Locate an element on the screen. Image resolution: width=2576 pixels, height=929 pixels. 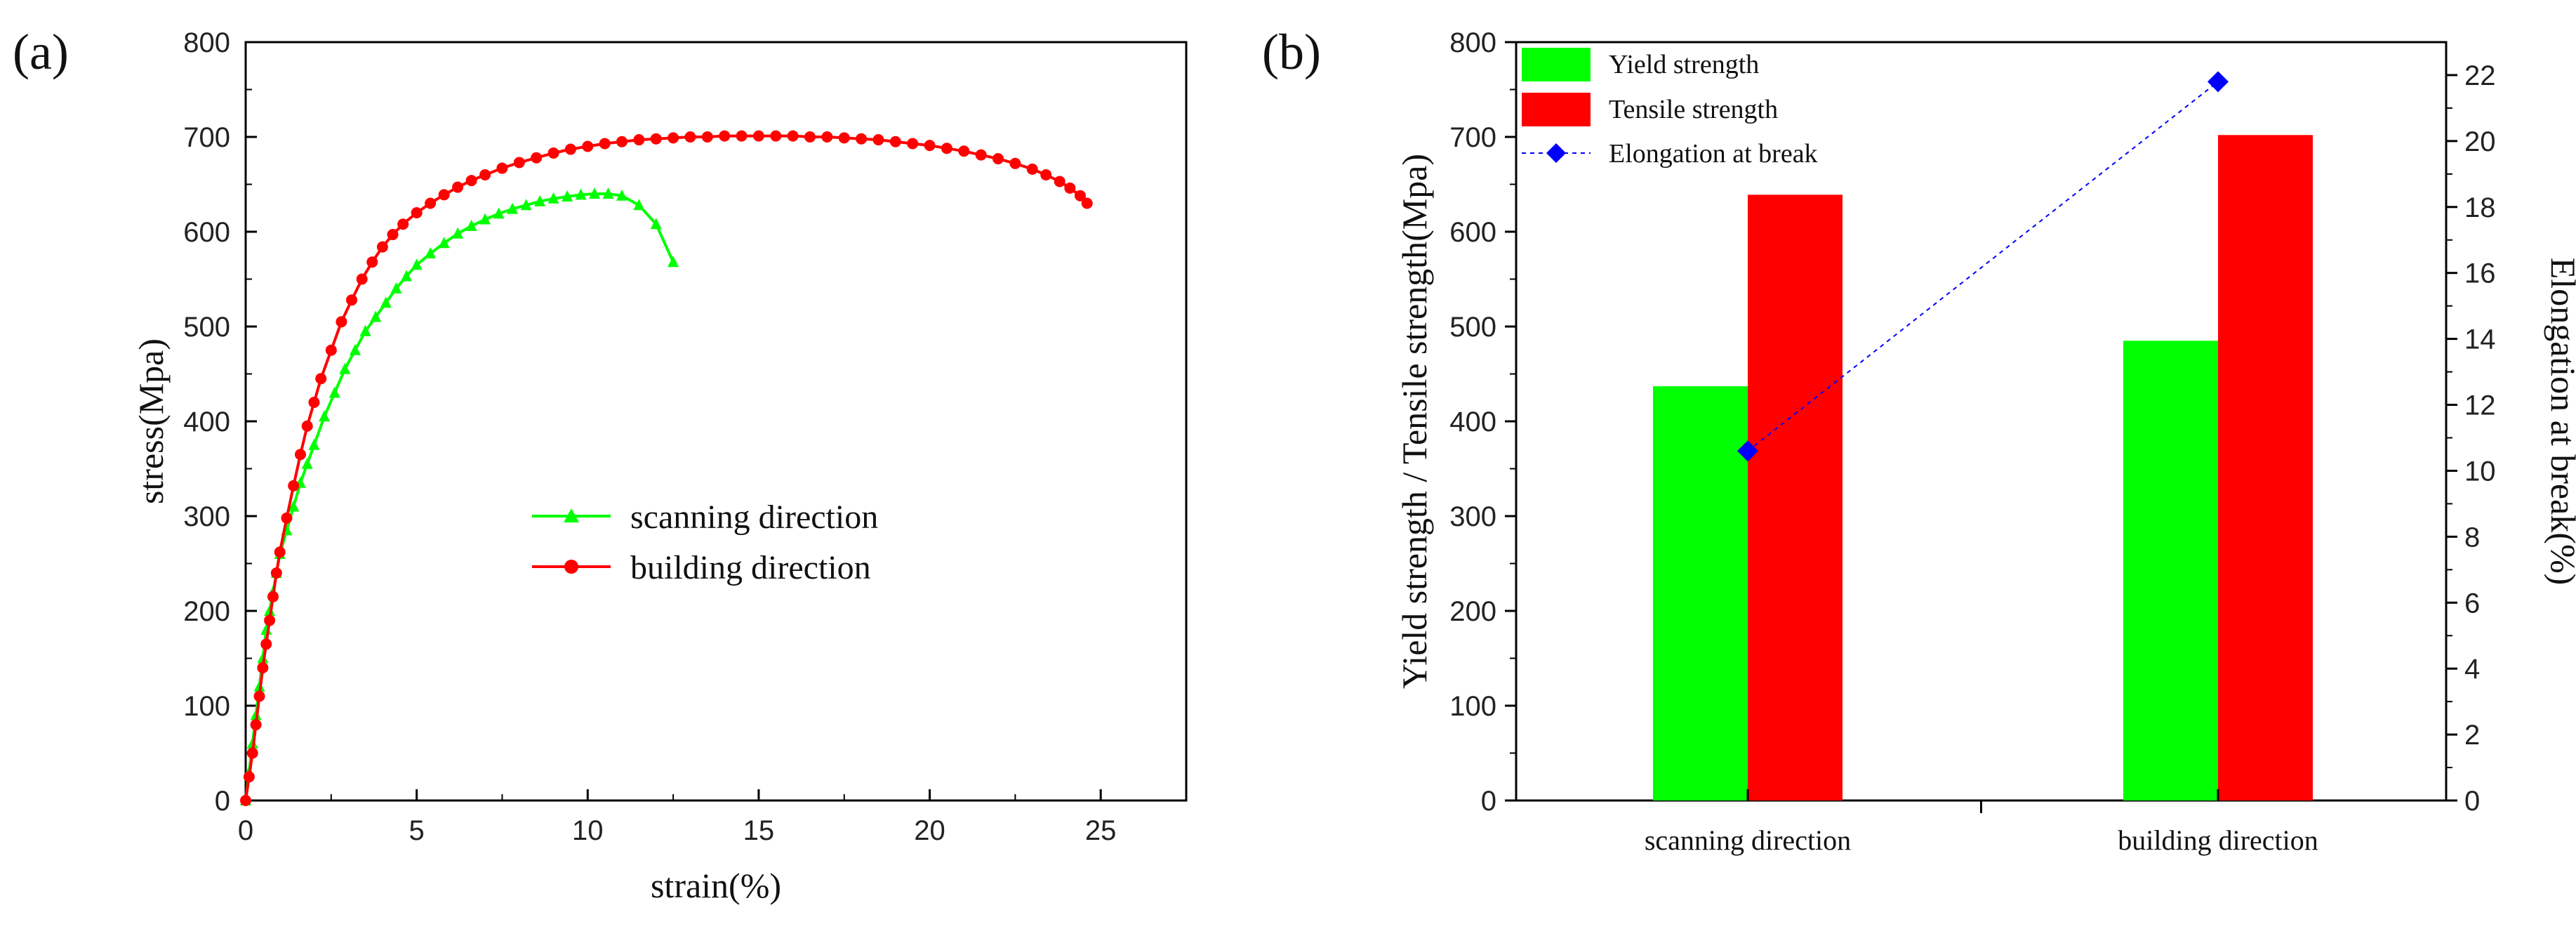
bar-tensile-strength is located at coordinates (1796, 498).